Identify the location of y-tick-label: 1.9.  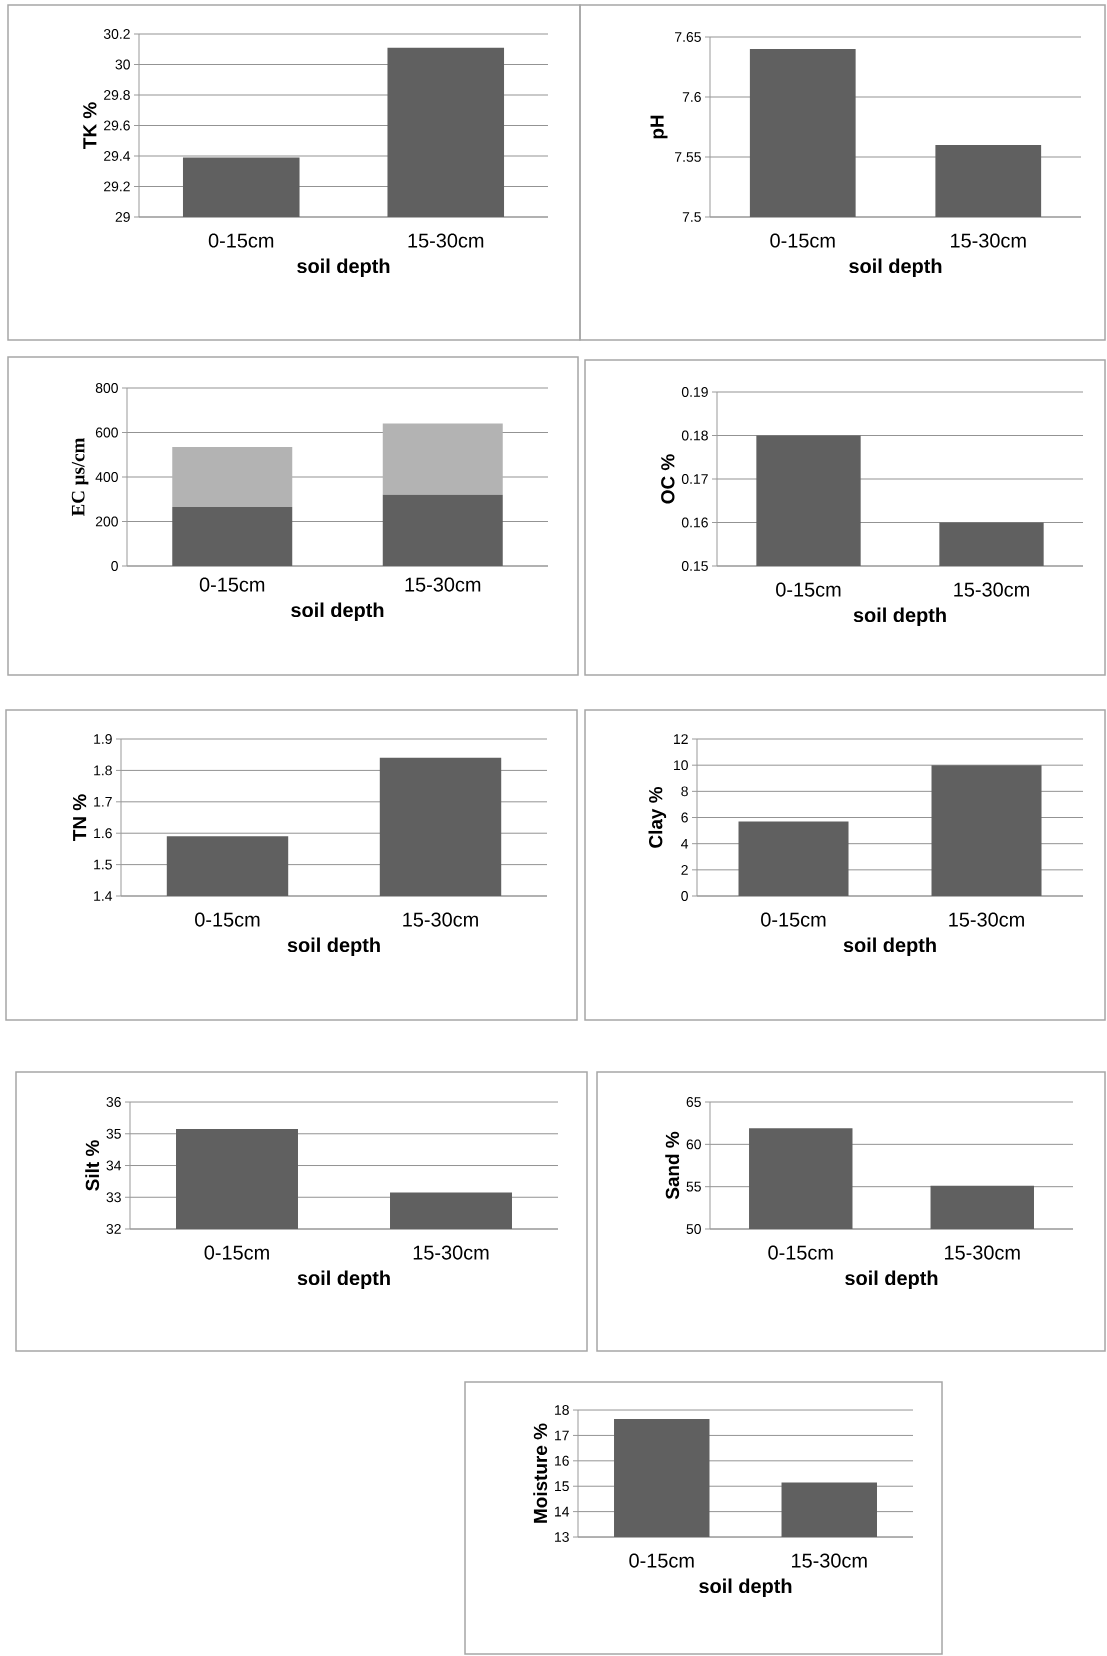
(103, 739).